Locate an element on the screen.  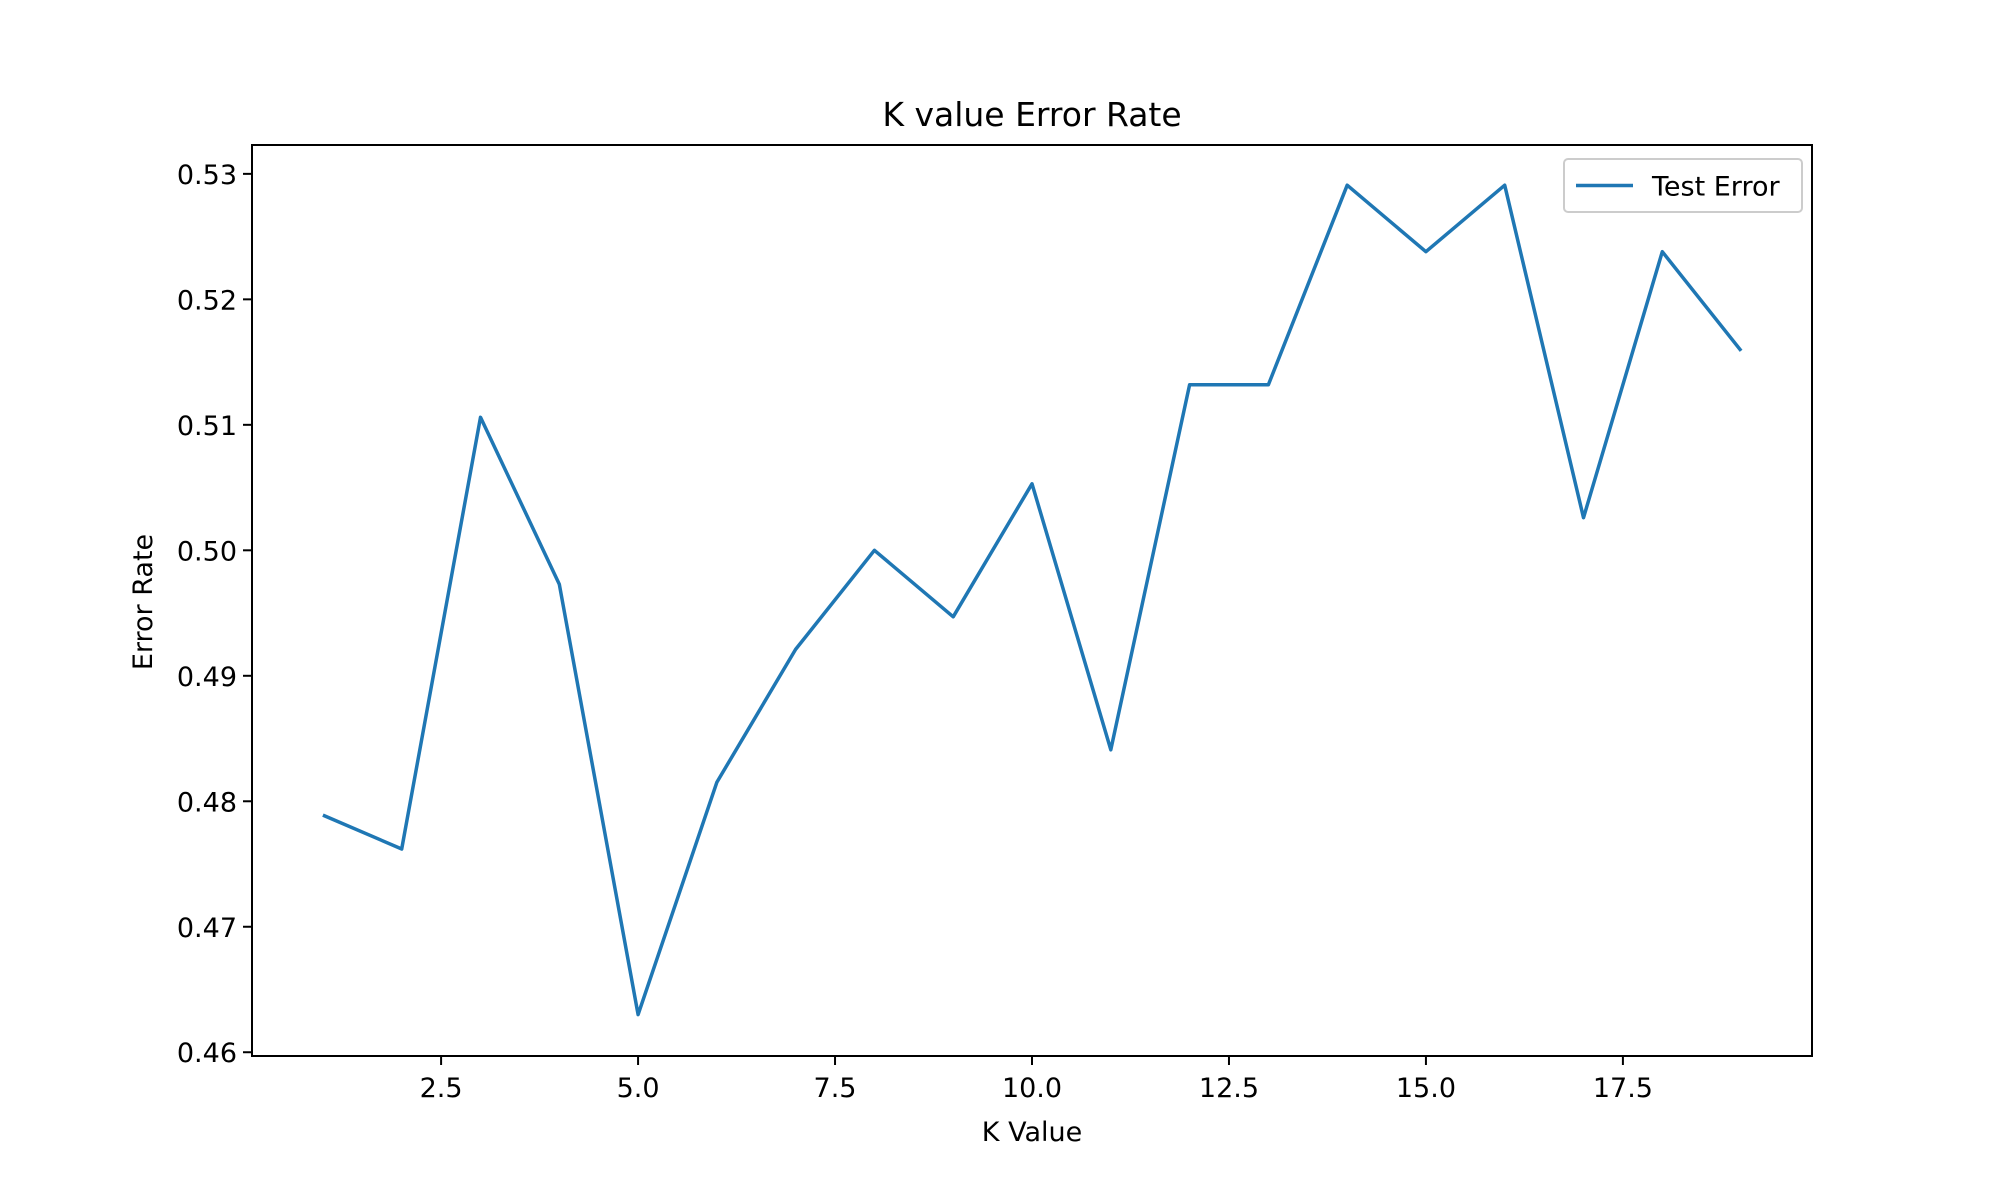
y-axis-label: Error Rate is located at coordinates (143, 602).